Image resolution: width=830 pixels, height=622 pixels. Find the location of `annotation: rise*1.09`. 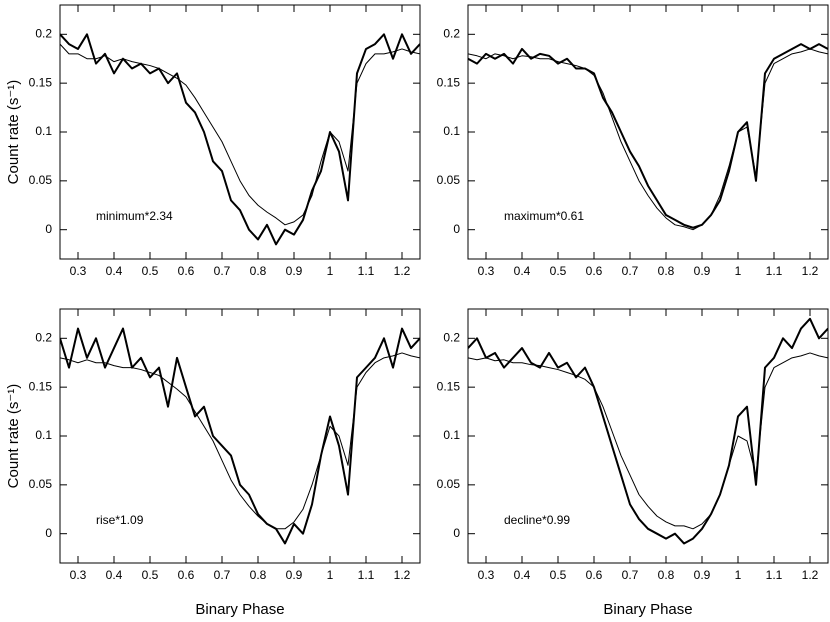

annotation: rise*1.09 is located at coordinates (120, 520).